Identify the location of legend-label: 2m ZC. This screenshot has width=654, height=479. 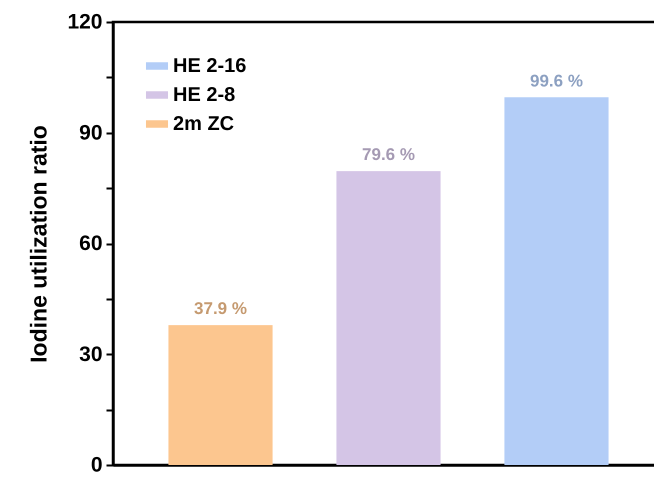
(203, 124).